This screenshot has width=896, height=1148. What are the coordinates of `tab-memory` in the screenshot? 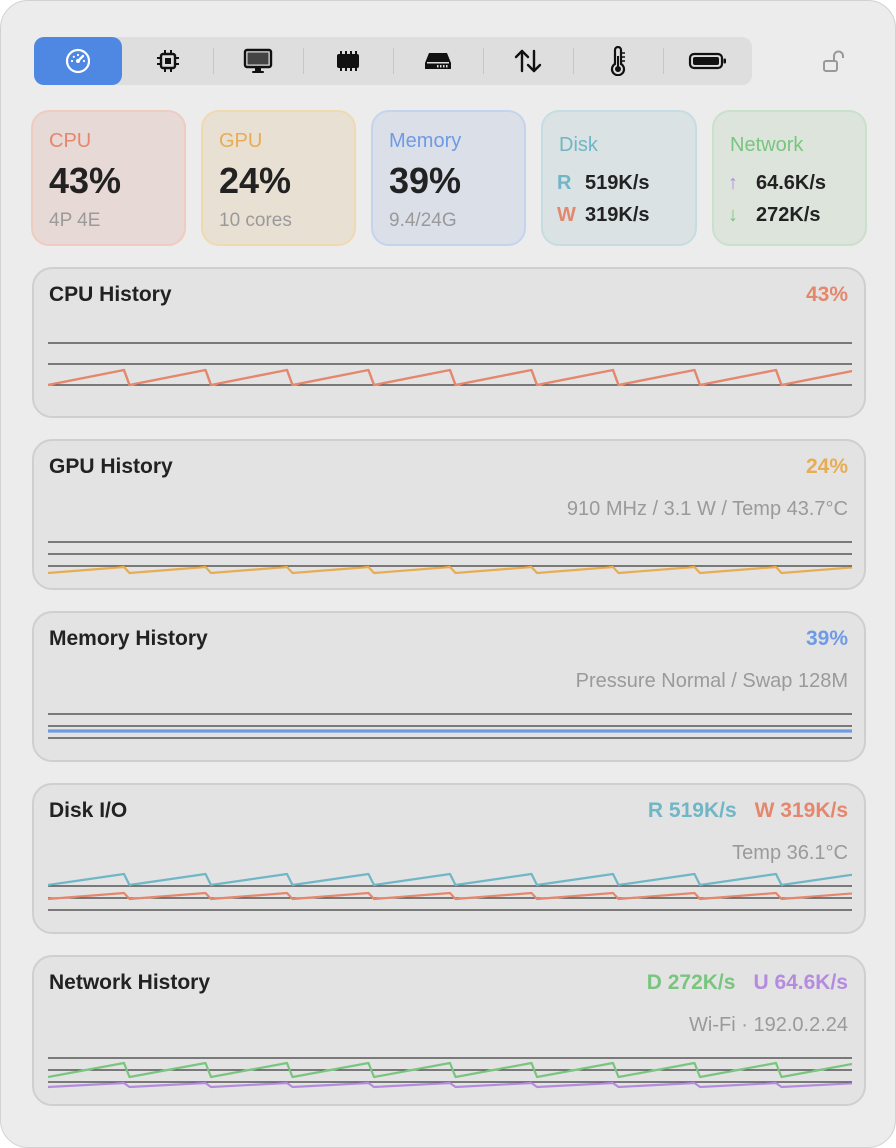 It's located at (348, 61).